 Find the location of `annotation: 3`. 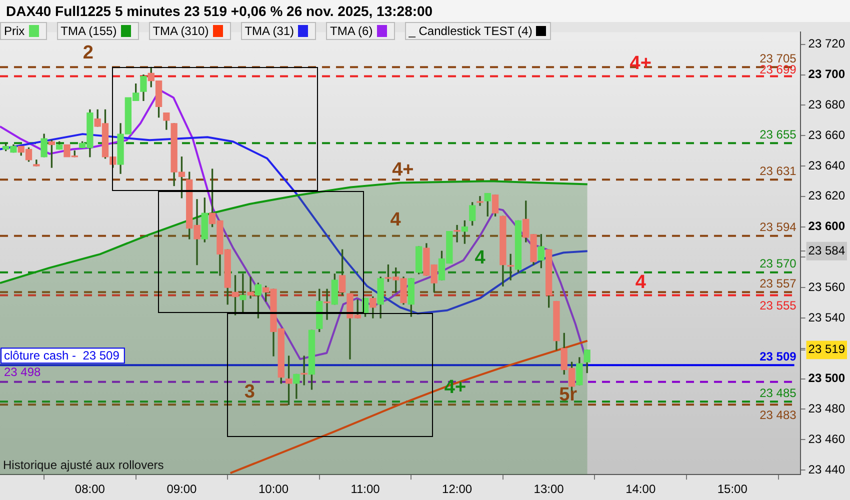

annotation: 3 is located at coordinates (249, 391).